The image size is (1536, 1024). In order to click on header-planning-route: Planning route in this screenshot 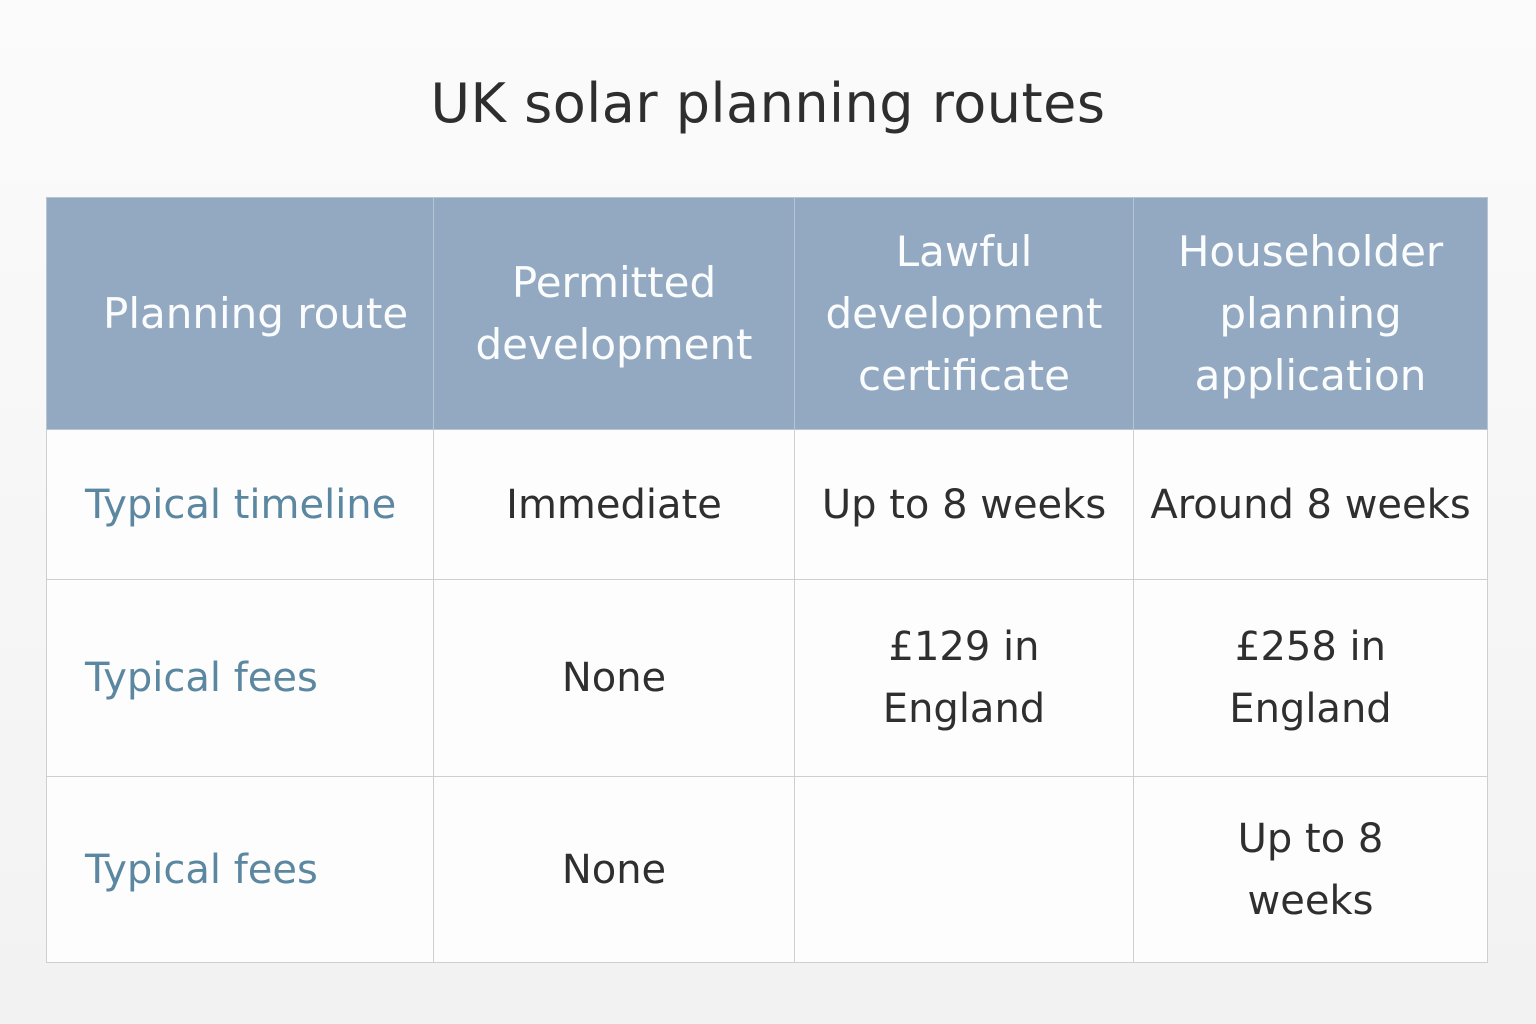, I will do `click(240, 313)`.